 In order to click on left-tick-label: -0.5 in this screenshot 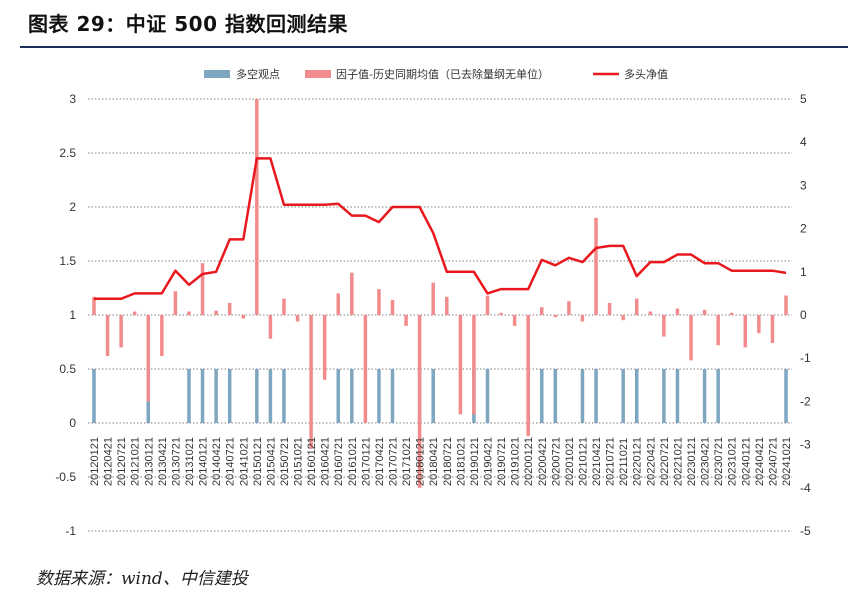, I will do `click(65, 477)`.